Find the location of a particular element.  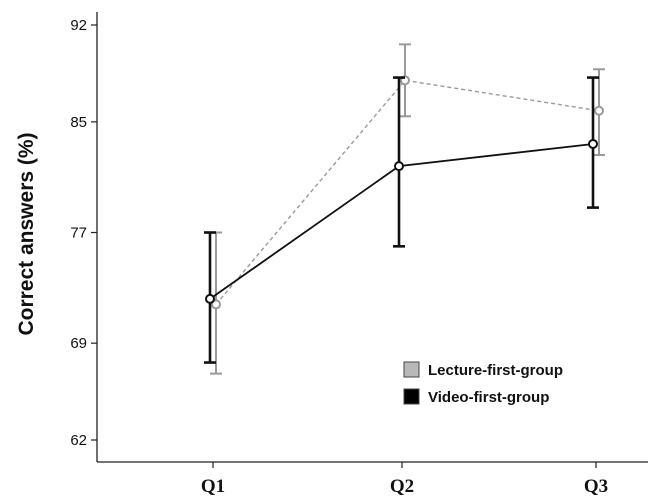

y-tick-label: 62 is located at coordinates (78, 440).